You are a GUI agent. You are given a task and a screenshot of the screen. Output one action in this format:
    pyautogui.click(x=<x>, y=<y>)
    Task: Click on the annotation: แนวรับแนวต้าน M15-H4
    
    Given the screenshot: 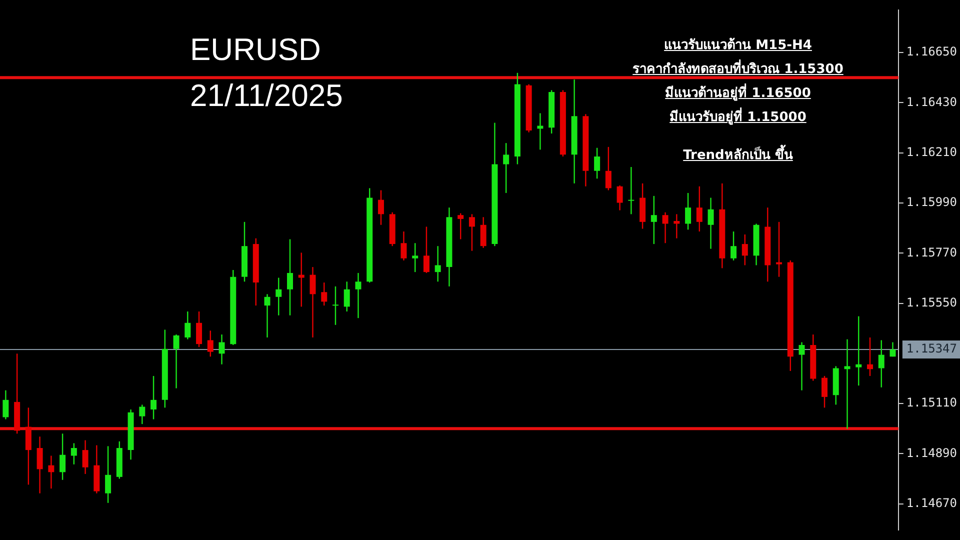 What is the action you would take?
    pyautogui.click(x=738, y=45)
    